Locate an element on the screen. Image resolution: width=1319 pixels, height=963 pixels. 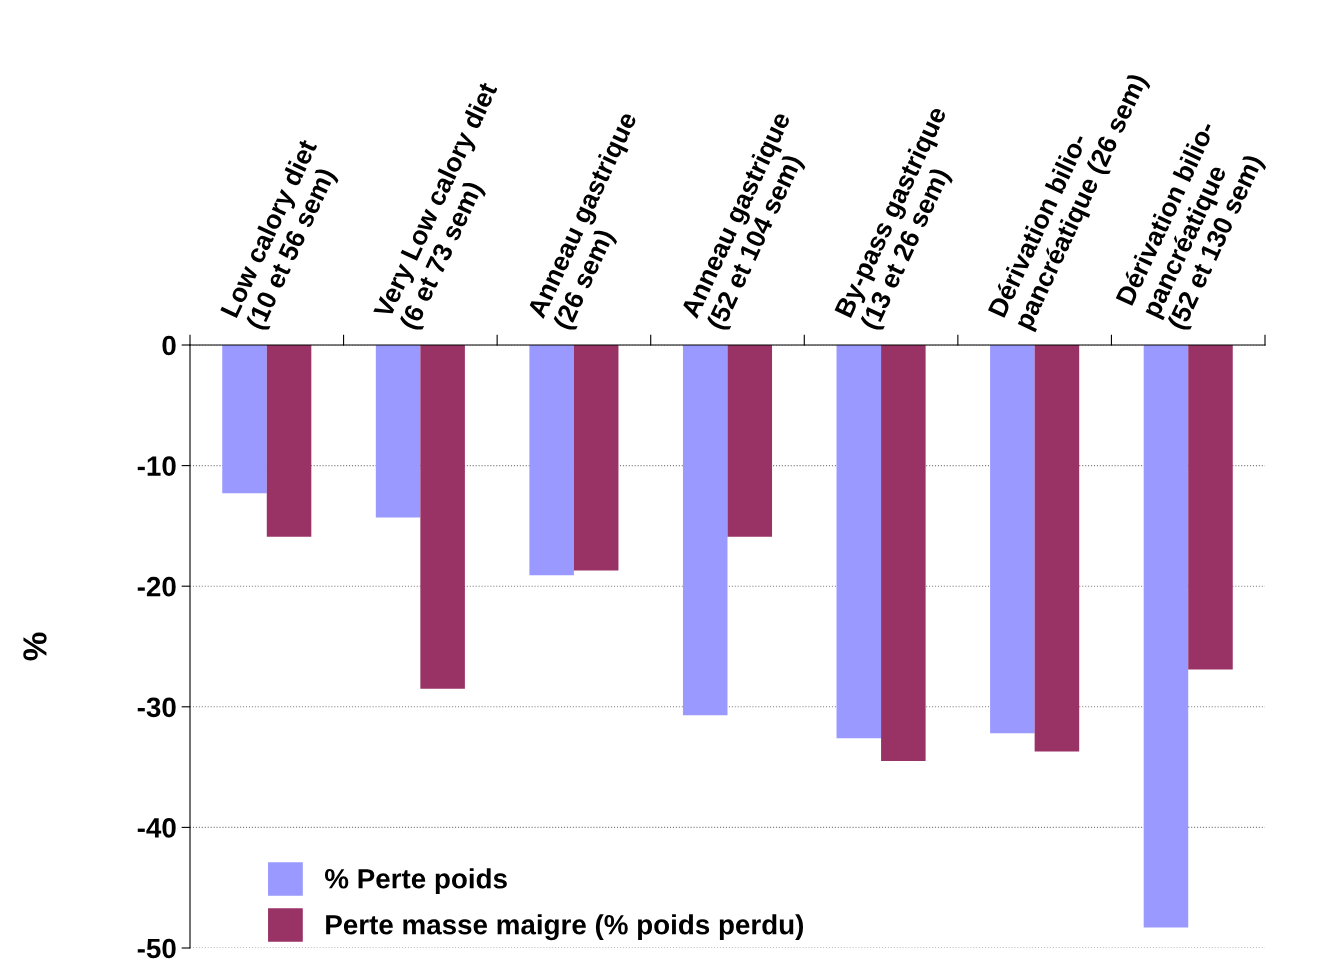
x-tick-label: Low calory diet (10 et 56 sem) is located at coordinates (279, 235).